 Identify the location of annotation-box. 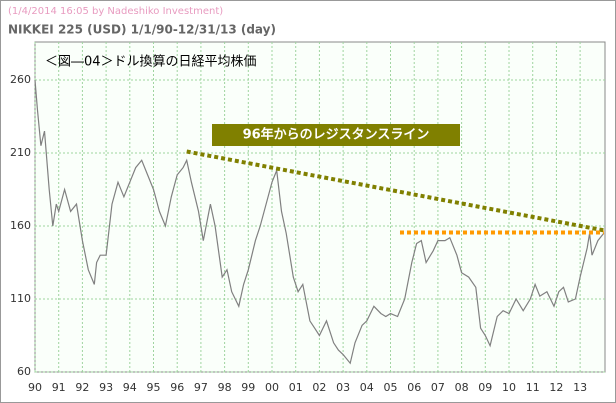
(336, 135).